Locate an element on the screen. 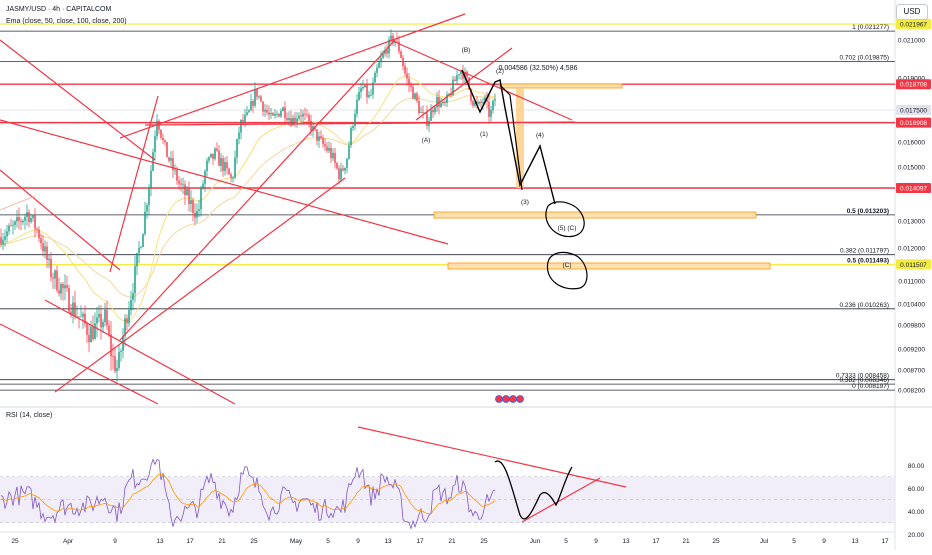  time-axis-tick: 13 is located at coordinates (855, 541).